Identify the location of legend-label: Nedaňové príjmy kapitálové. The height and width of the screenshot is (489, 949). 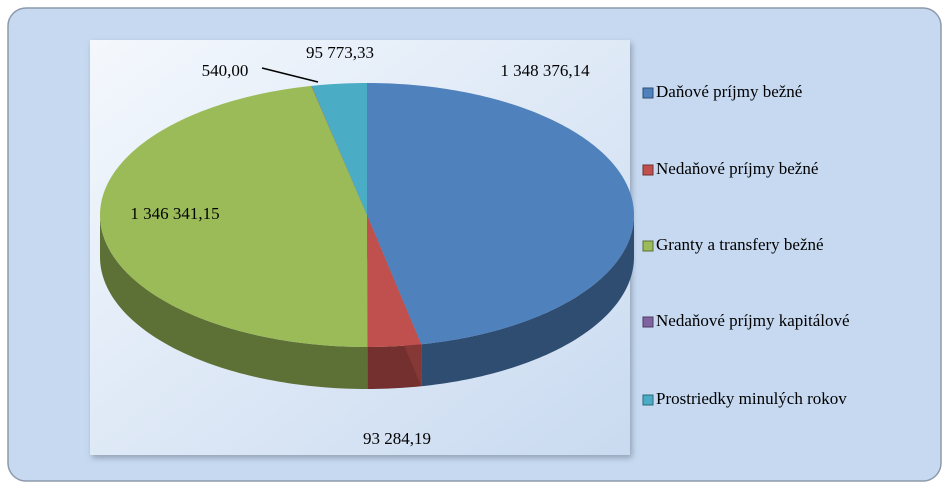
(753, 320).